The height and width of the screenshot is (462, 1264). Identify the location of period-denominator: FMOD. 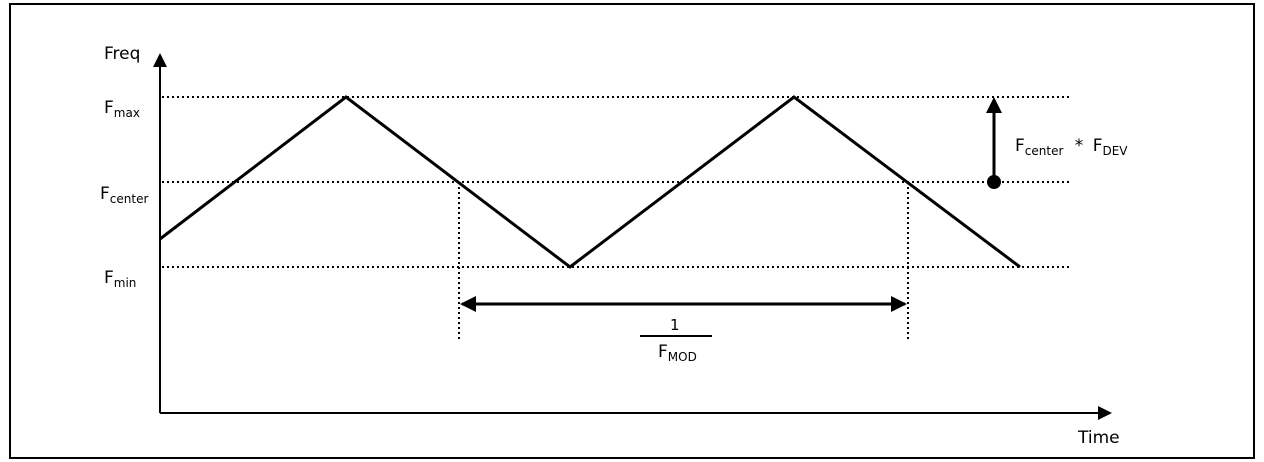
(677, 353).